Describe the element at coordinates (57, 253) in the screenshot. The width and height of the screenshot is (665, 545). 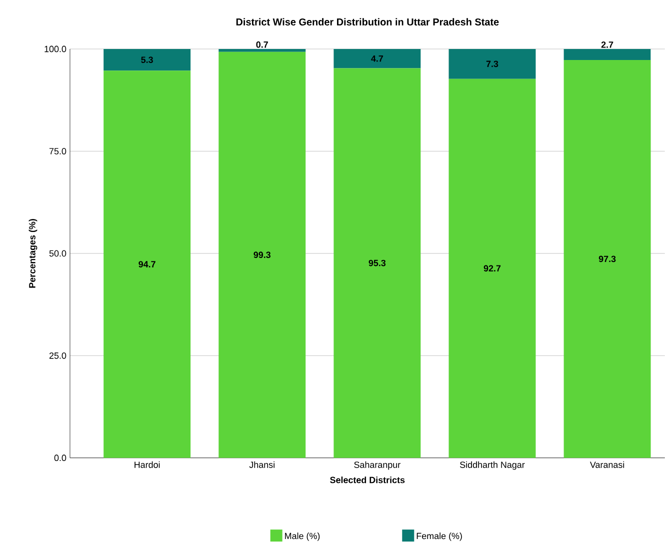
I see `y-tick-label: 50.0` at that location.